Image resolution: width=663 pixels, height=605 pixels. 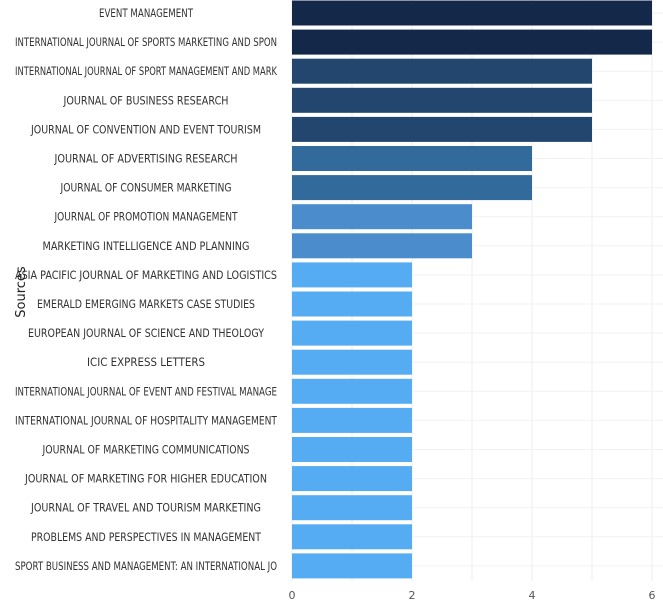 I want to click on category-label: JOURNAL OF CONVENTION AND EVENT TOURISM, so click(x=145, y=129).